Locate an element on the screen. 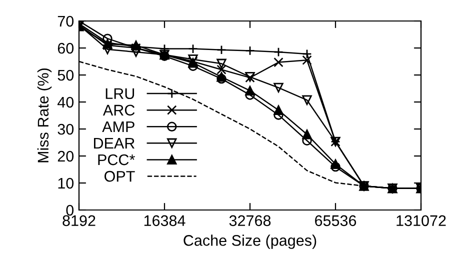 The image size is (450, 263). x-tick-label: 8192 is located at coordinates (79, 220).